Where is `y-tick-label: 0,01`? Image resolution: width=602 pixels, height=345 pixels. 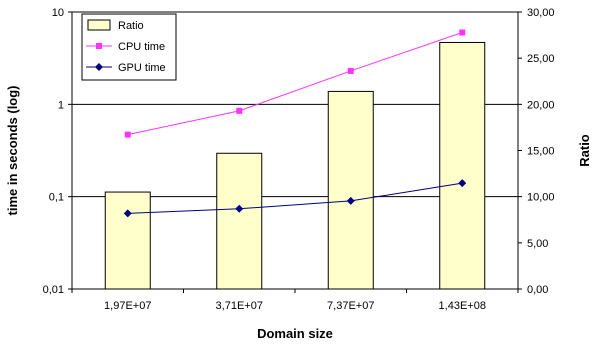
y-tick-label: 0,01 is located at coordinates (53, 290).